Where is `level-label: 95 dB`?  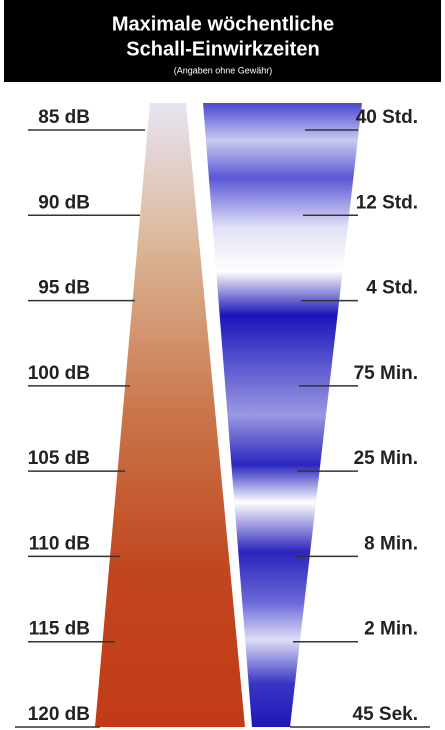
level-label: 95 dB is located at coordinates (64, 288).